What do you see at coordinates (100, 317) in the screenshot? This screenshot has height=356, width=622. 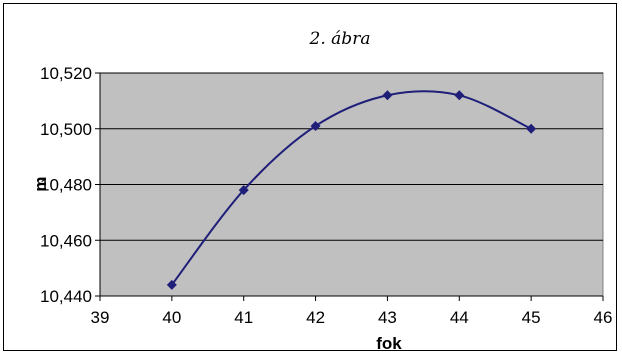 I see `x-tick-label: 39` at bounding box center [100, 317].